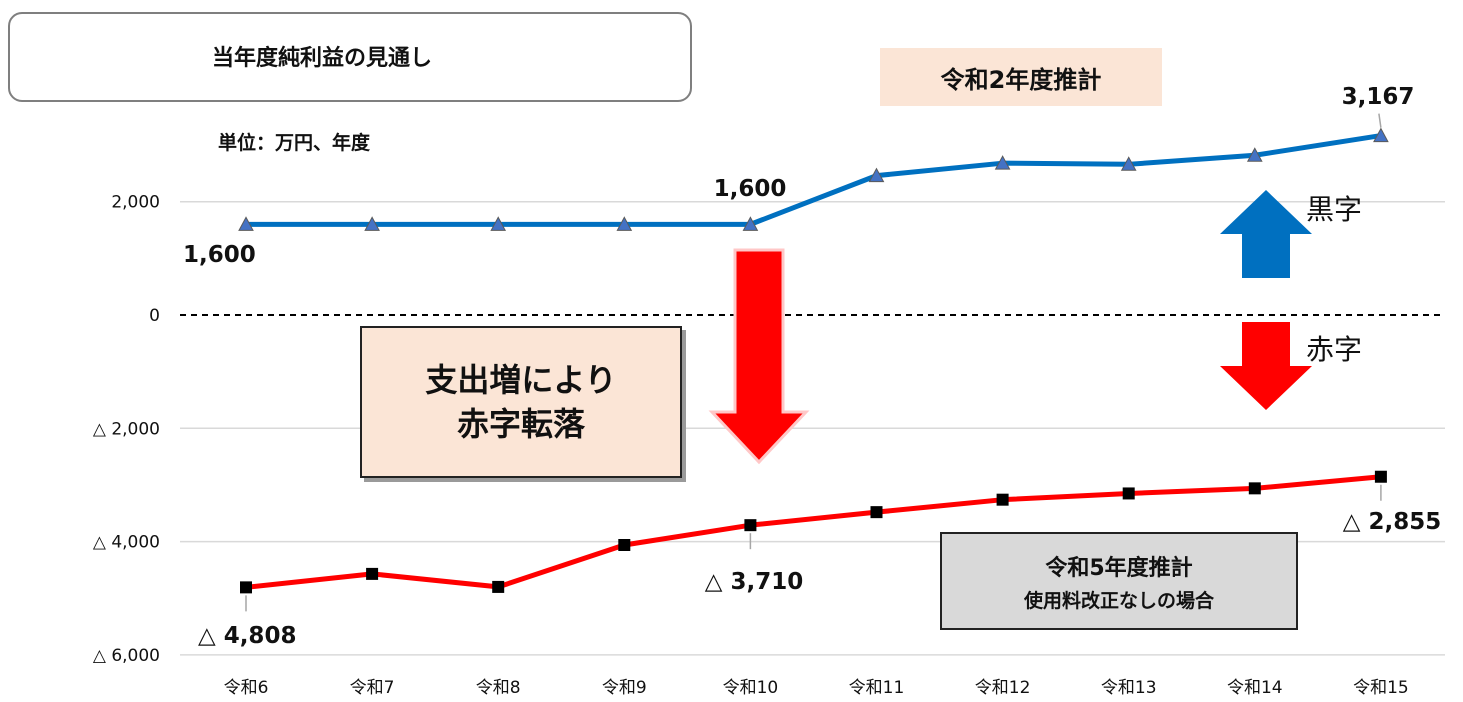  I want to click on x-tick-label: 令和13, so click(1129, 688).